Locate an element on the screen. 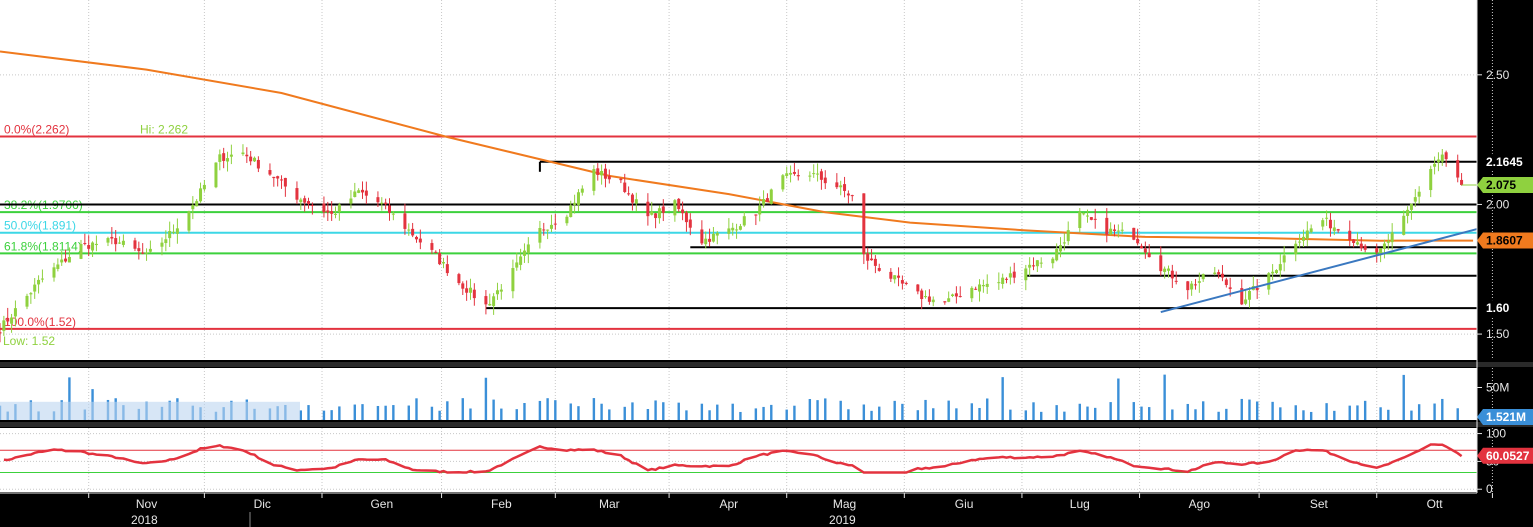 The width and height of the screenshot is (1533, 527). price-tag is located at coordinates (1505, 308).